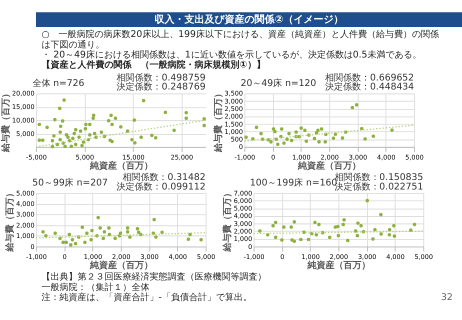 Image resolution: width=462 pixels, height=320 pixels. What do you see at coordinates (161, 78) in the screenshot?
I see `text: 相関係数：0.498759` at bounding box center [161, 78].